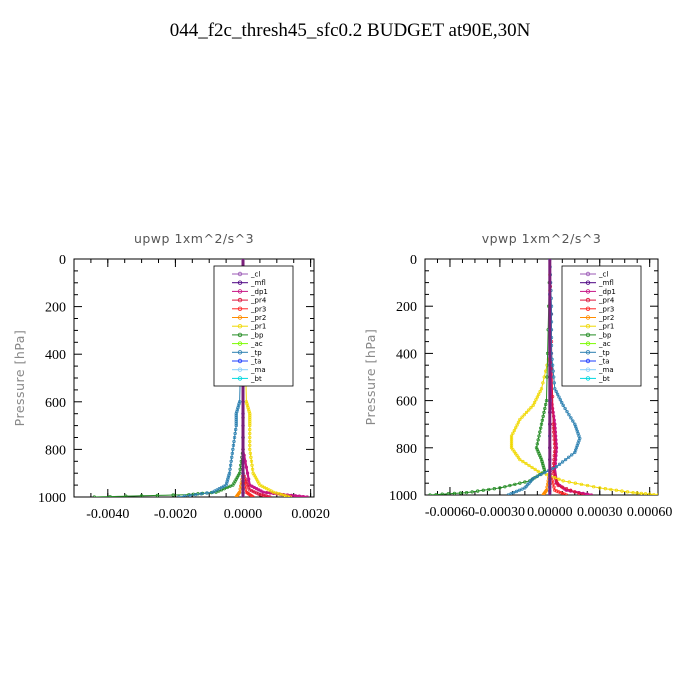 This screenshot has width=700, height=700. Describe the element at coordinates (194, 238) in the screenshot. I see `chart-title: upwp 1xm^2/s^3` at that location.